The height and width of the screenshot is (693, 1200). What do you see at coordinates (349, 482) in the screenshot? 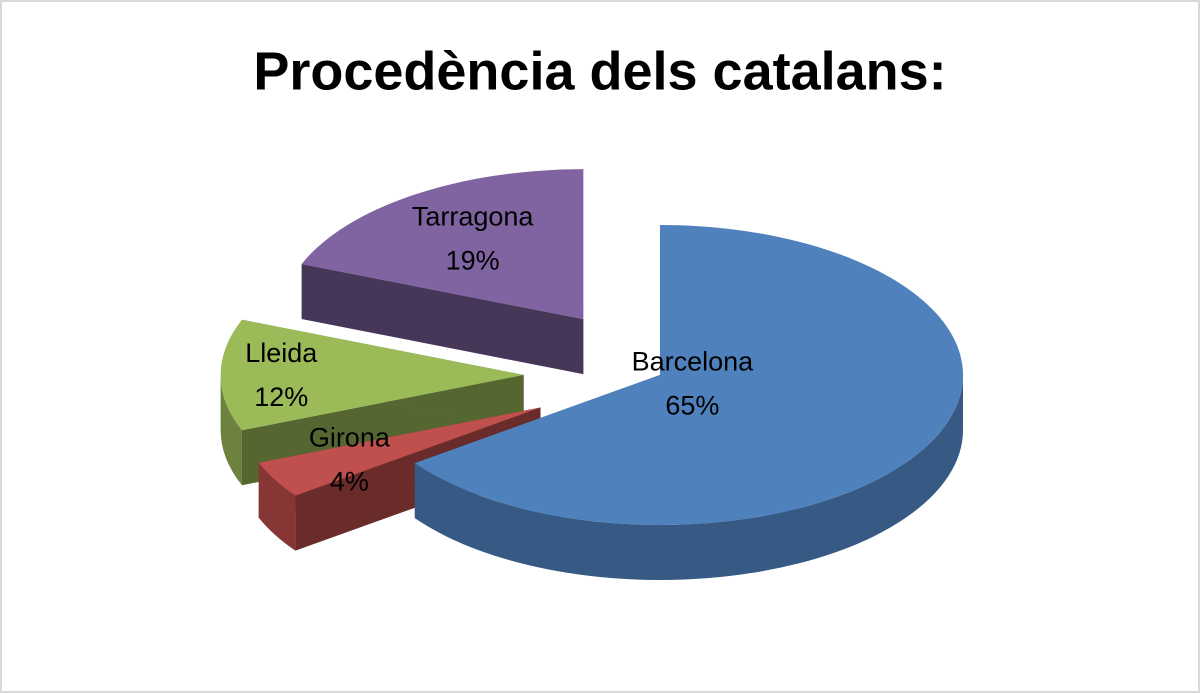
I see `data-label-value: 4%` at bounding box center [349, 482].